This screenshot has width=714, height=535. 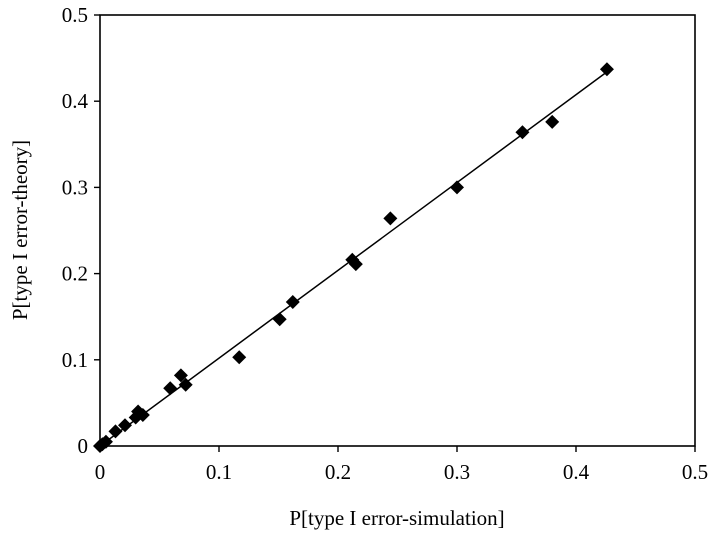 I want to click on y-tick-label: 0.1, so click(x=75, y=360).